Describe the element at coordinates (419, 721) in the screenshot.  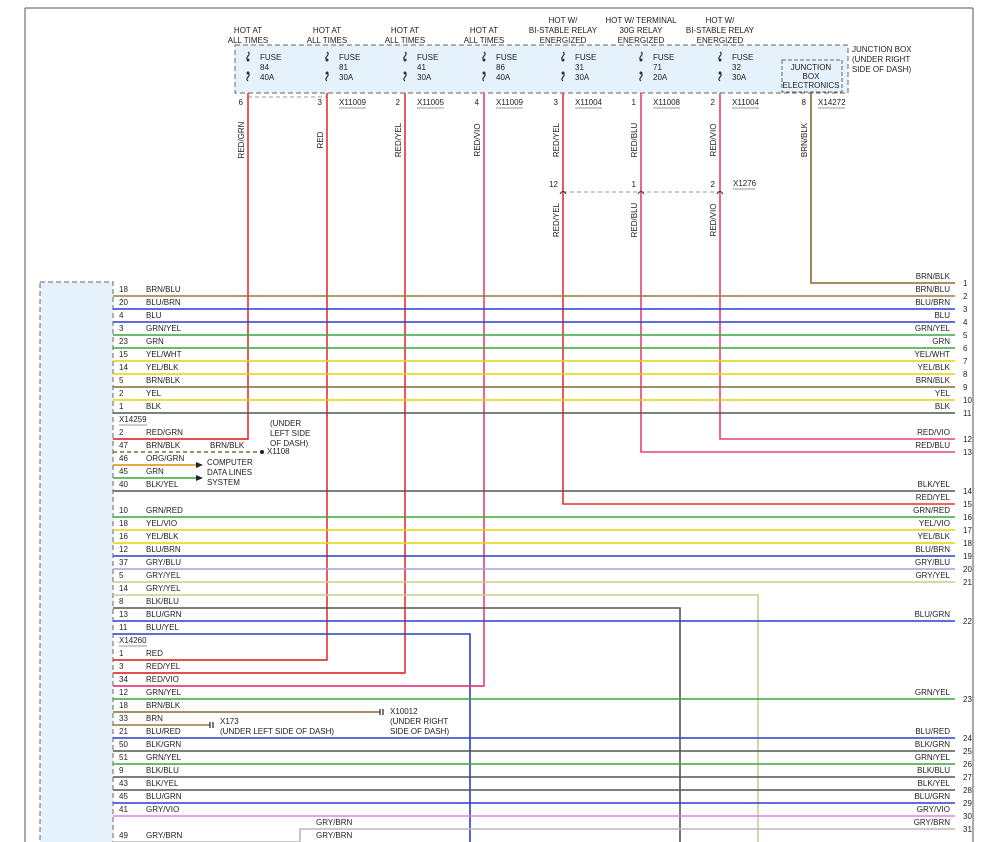
I see `location-label: (UNDER RIGHT` at that location.